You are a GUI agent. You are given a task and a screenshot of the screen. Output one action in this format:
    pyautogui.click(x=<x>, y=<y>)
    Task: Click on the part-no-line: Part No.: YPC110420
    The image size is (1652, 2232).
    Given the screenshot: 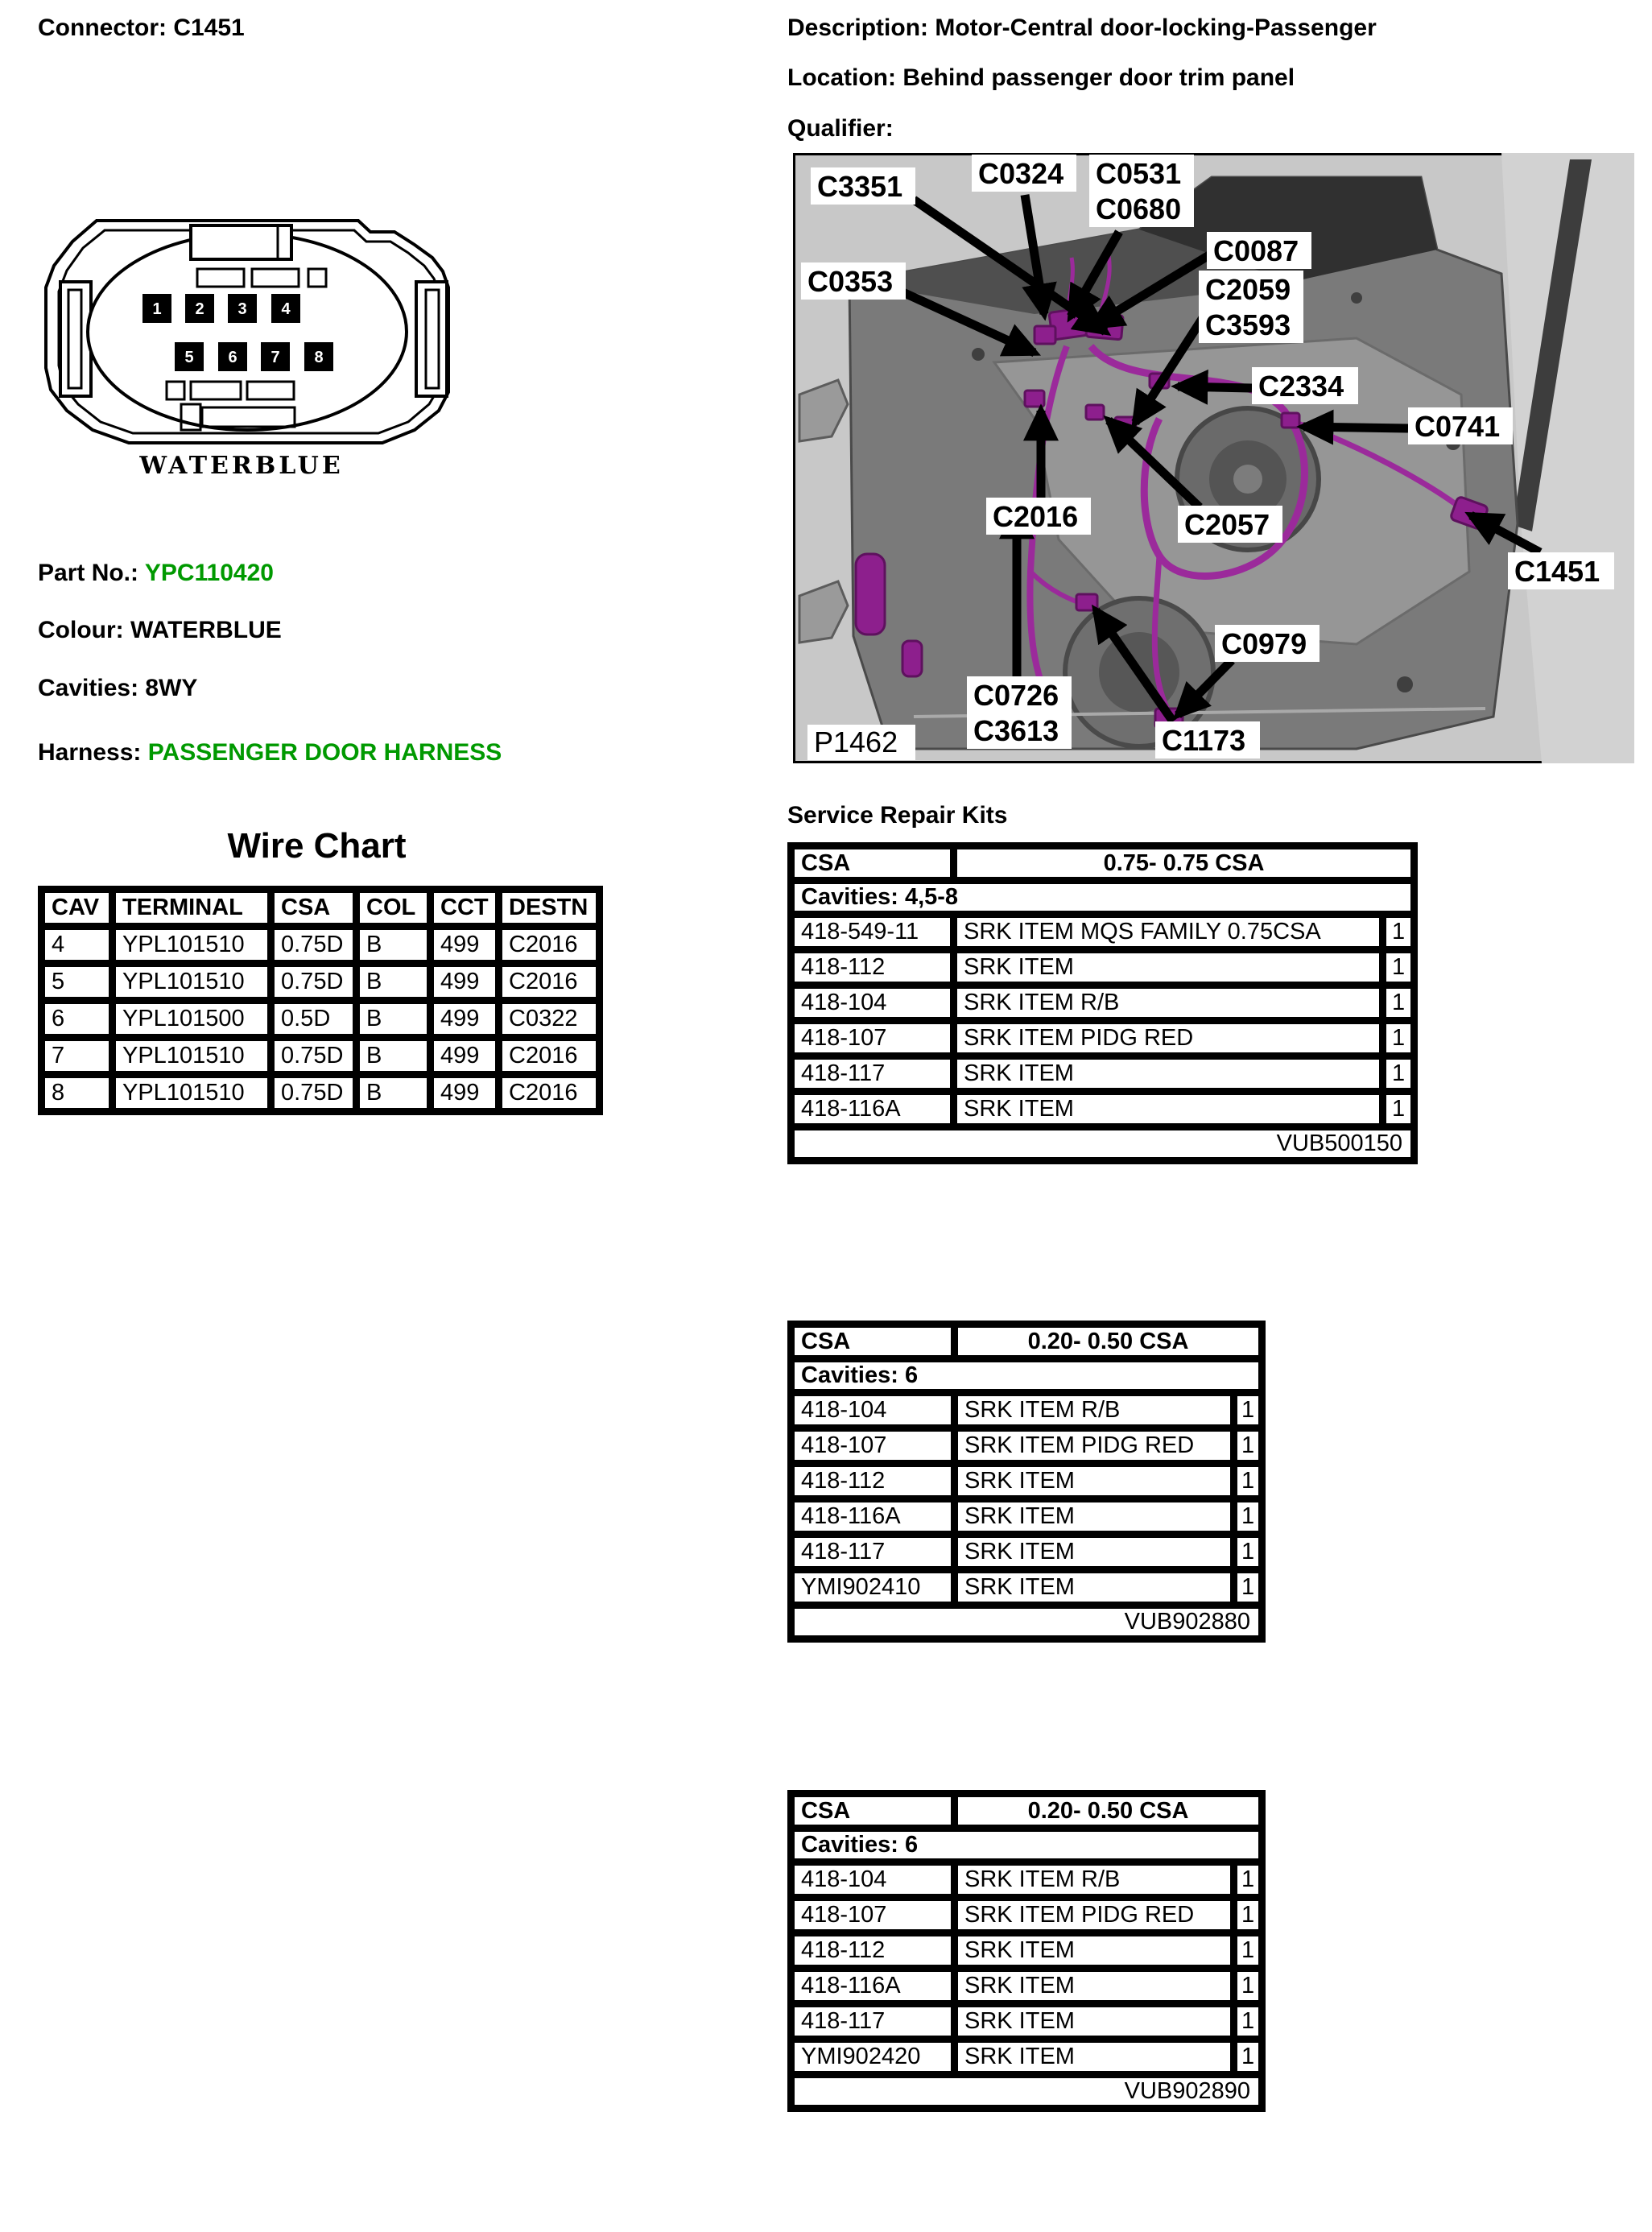 What is the action you would take?
    pyautogui.click(x=156, y=573)
    